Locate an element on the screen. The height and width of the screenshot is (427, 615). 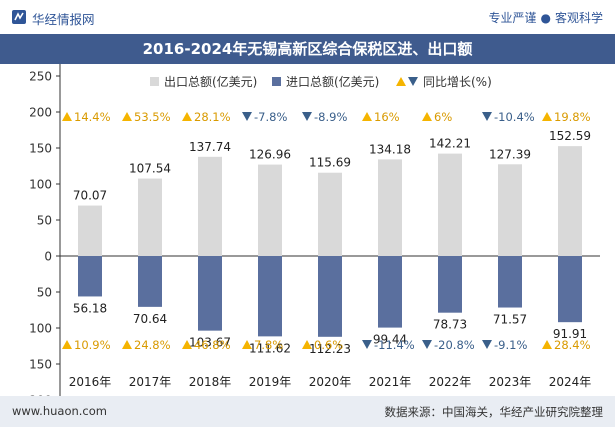
legend-up-icon is located at coordinates (401, 81).